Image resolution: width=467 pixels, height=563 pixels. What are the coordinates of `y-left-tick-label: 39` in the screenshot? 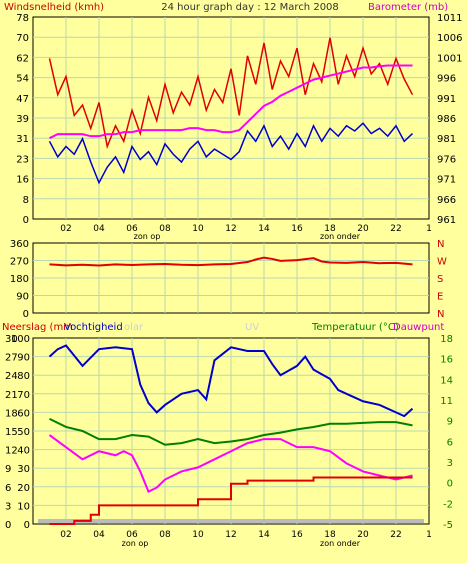 It's located at (22, 119).